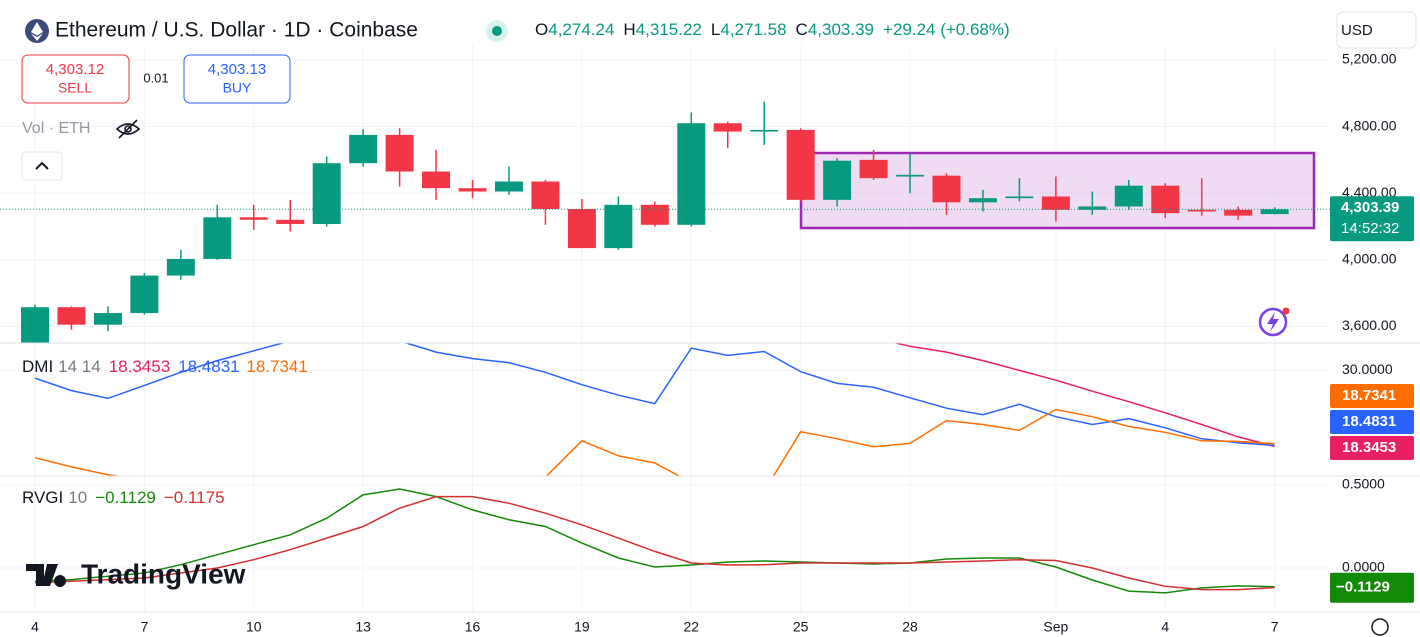 Image resolution: width=1420 pixels, height=637 pixels. I want to click on sell-button, so click(75, 79).